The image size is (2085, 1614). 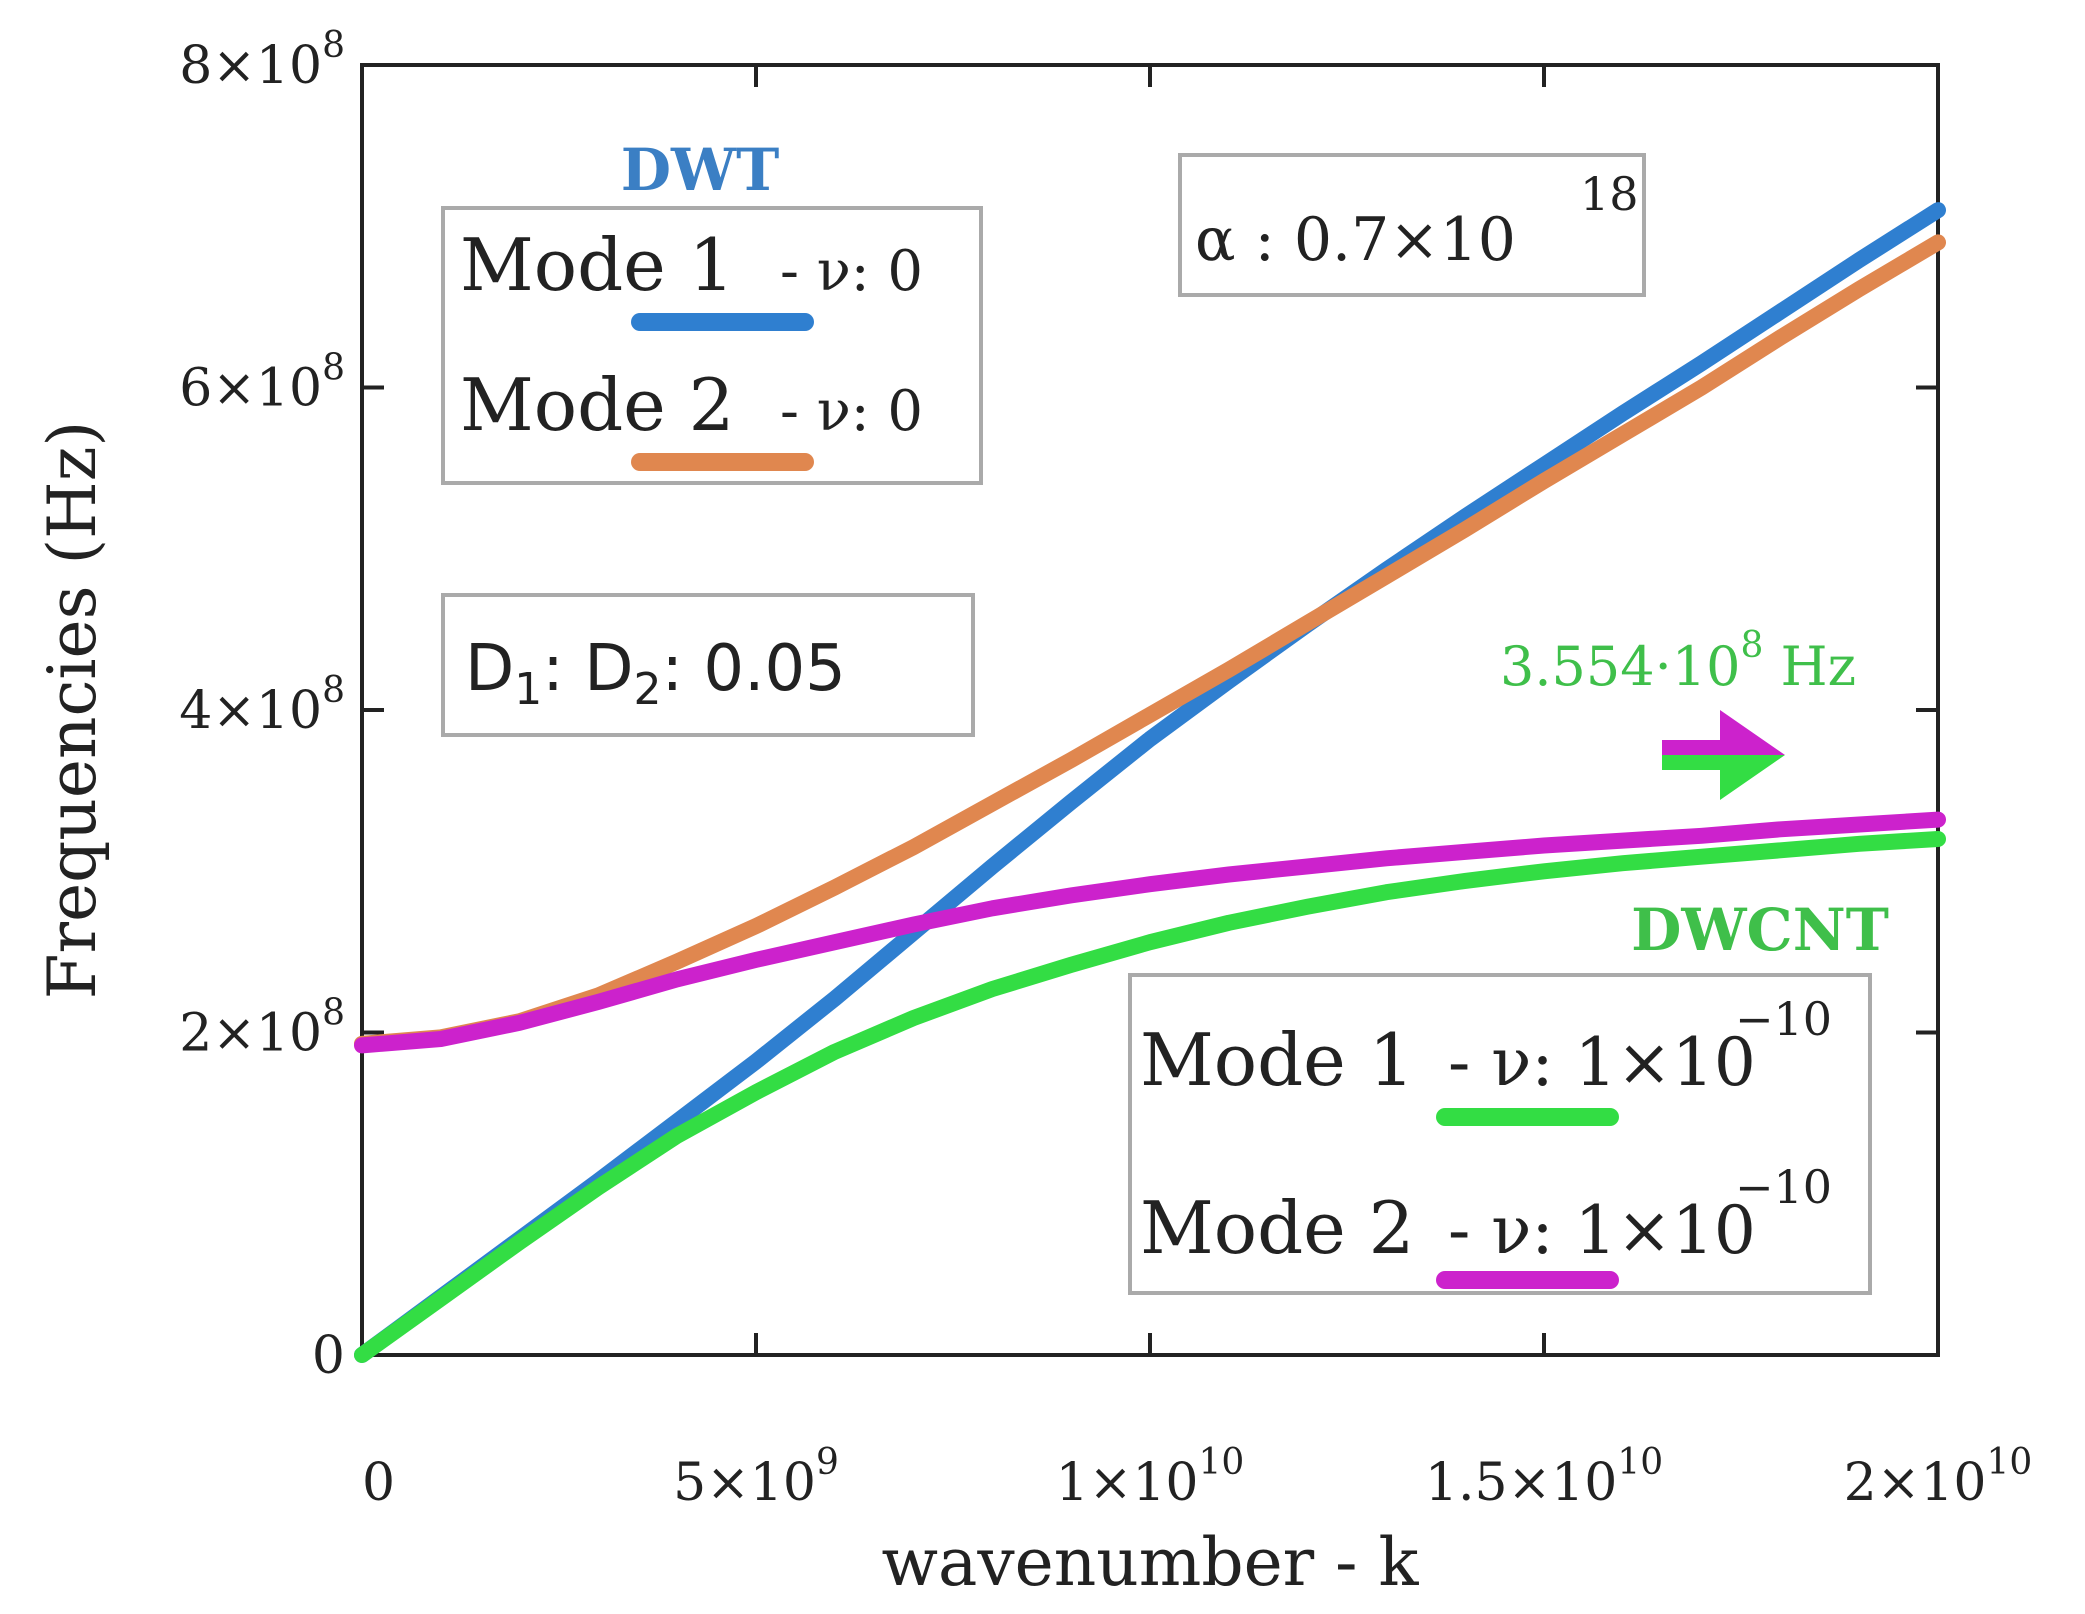 I want to click on dwcnt-legend-box, so click(x=1500, y=1134).